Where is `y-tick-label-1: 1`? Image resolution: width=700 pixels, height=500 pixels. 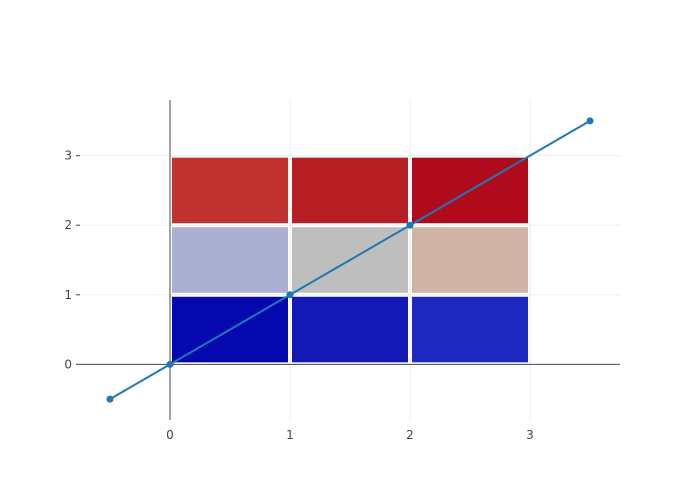 y-tick-label-1: 1 is located at coordinates (68, 295).